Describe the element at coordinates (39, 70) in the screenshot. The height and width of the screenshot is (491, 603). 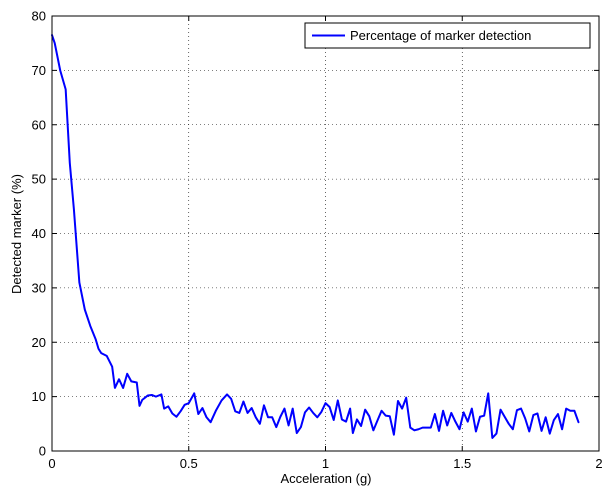
I see `y-tick-label: 70` at that location.